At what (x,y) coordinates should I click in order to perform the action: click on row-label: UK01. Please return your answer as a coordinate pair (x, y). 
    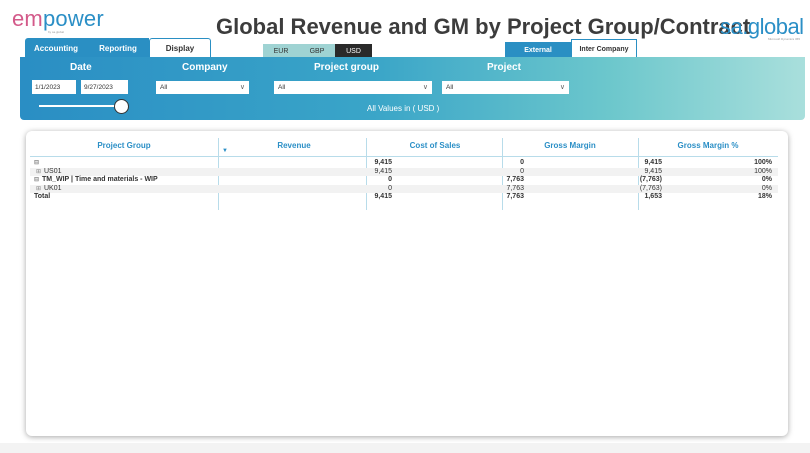
    Looking at the image, I should click on (53, 188).